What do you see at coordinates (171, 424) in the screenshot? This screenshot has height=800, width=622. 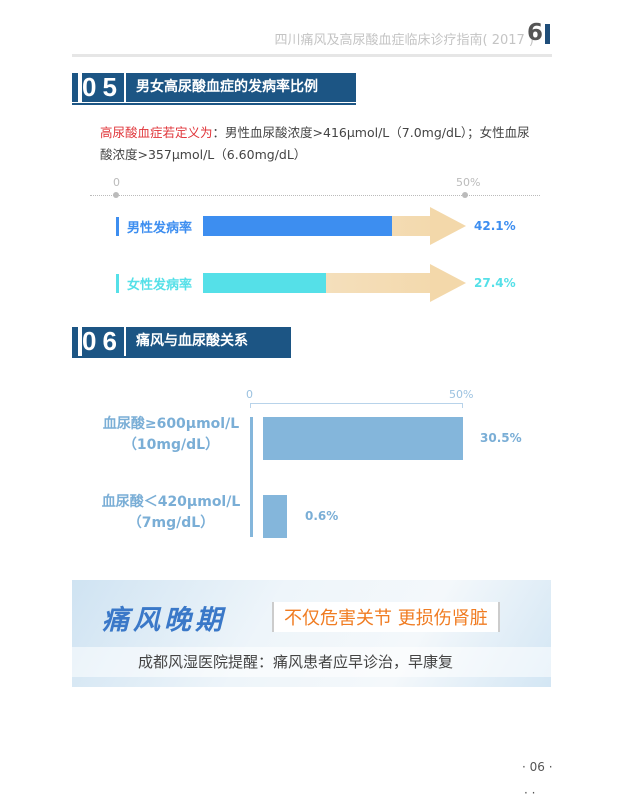 I see `label-line: 血尿酸≥600μmol/L` at bounding box center [171, 424].